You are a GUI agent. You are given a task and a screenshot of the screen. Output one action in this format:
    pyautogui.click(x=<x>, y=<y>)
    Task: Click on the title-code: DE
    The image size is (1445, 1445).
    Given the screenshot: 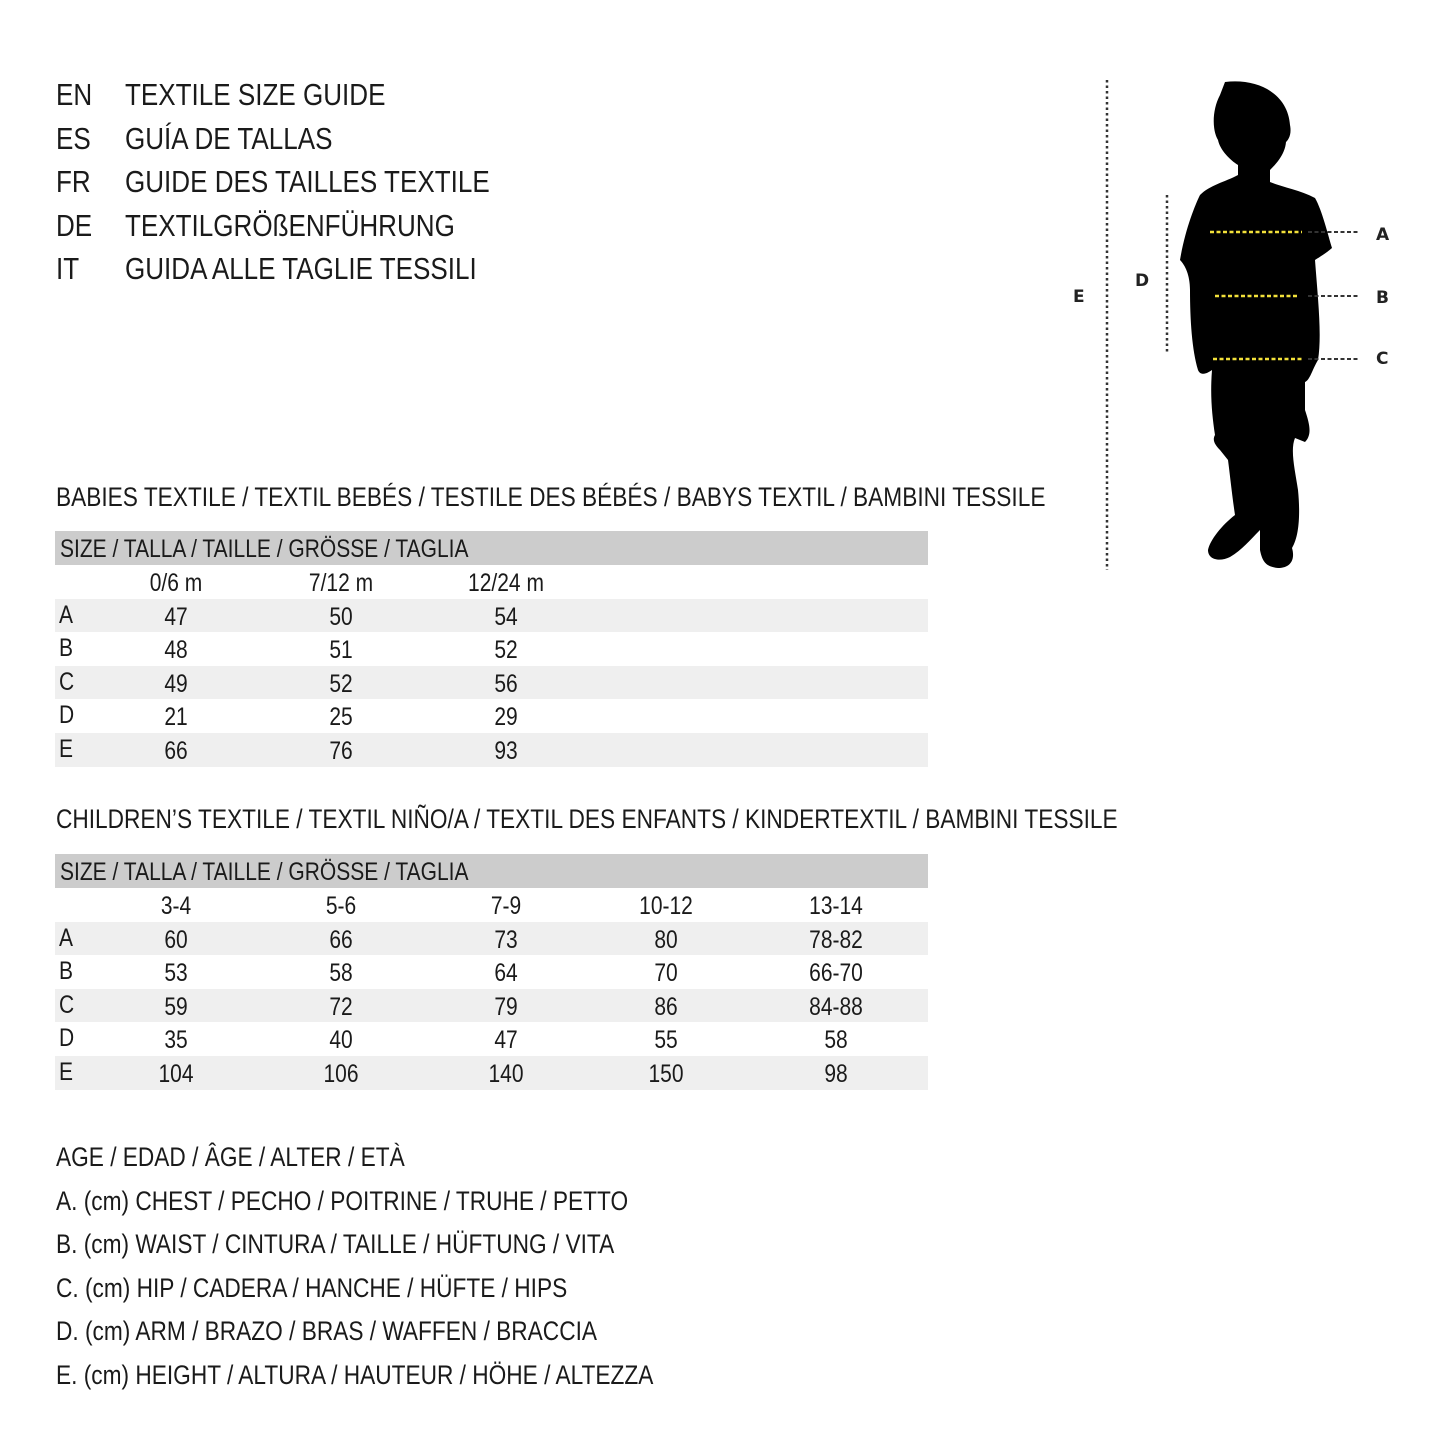 What is the action you would take?
    pyautogui.click(x=74, y=225)
    